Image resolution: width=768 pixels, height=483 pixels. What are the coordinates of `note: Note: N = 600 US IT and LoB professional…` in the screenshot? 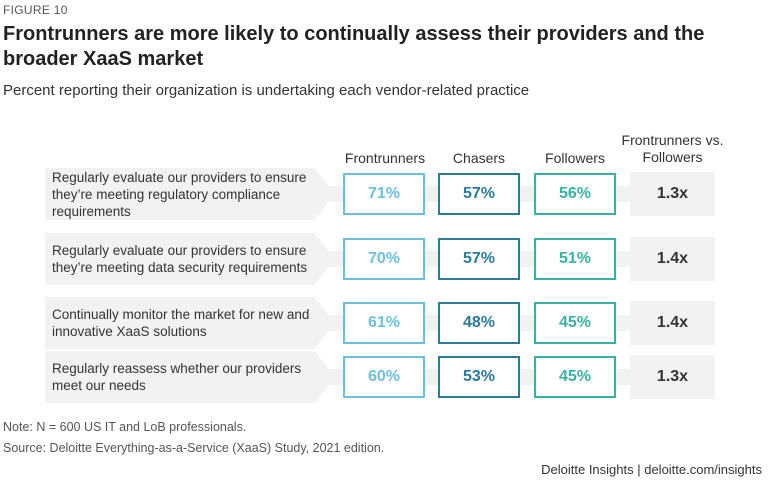 It's located at (125, 427).